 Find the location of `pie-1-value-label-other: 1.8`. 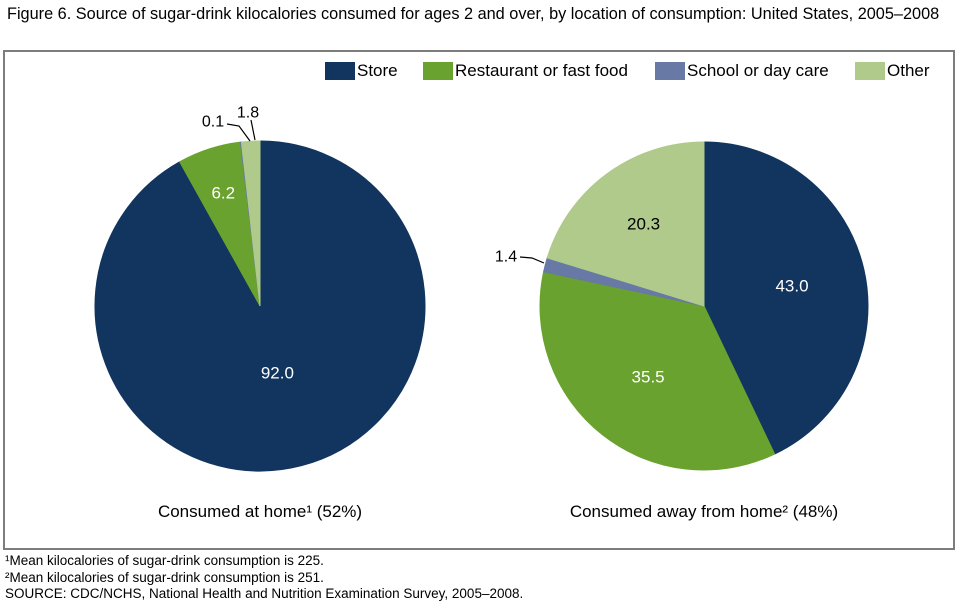

pie-1-value-label-other: 1.8 is located at coordinates (248, 113).